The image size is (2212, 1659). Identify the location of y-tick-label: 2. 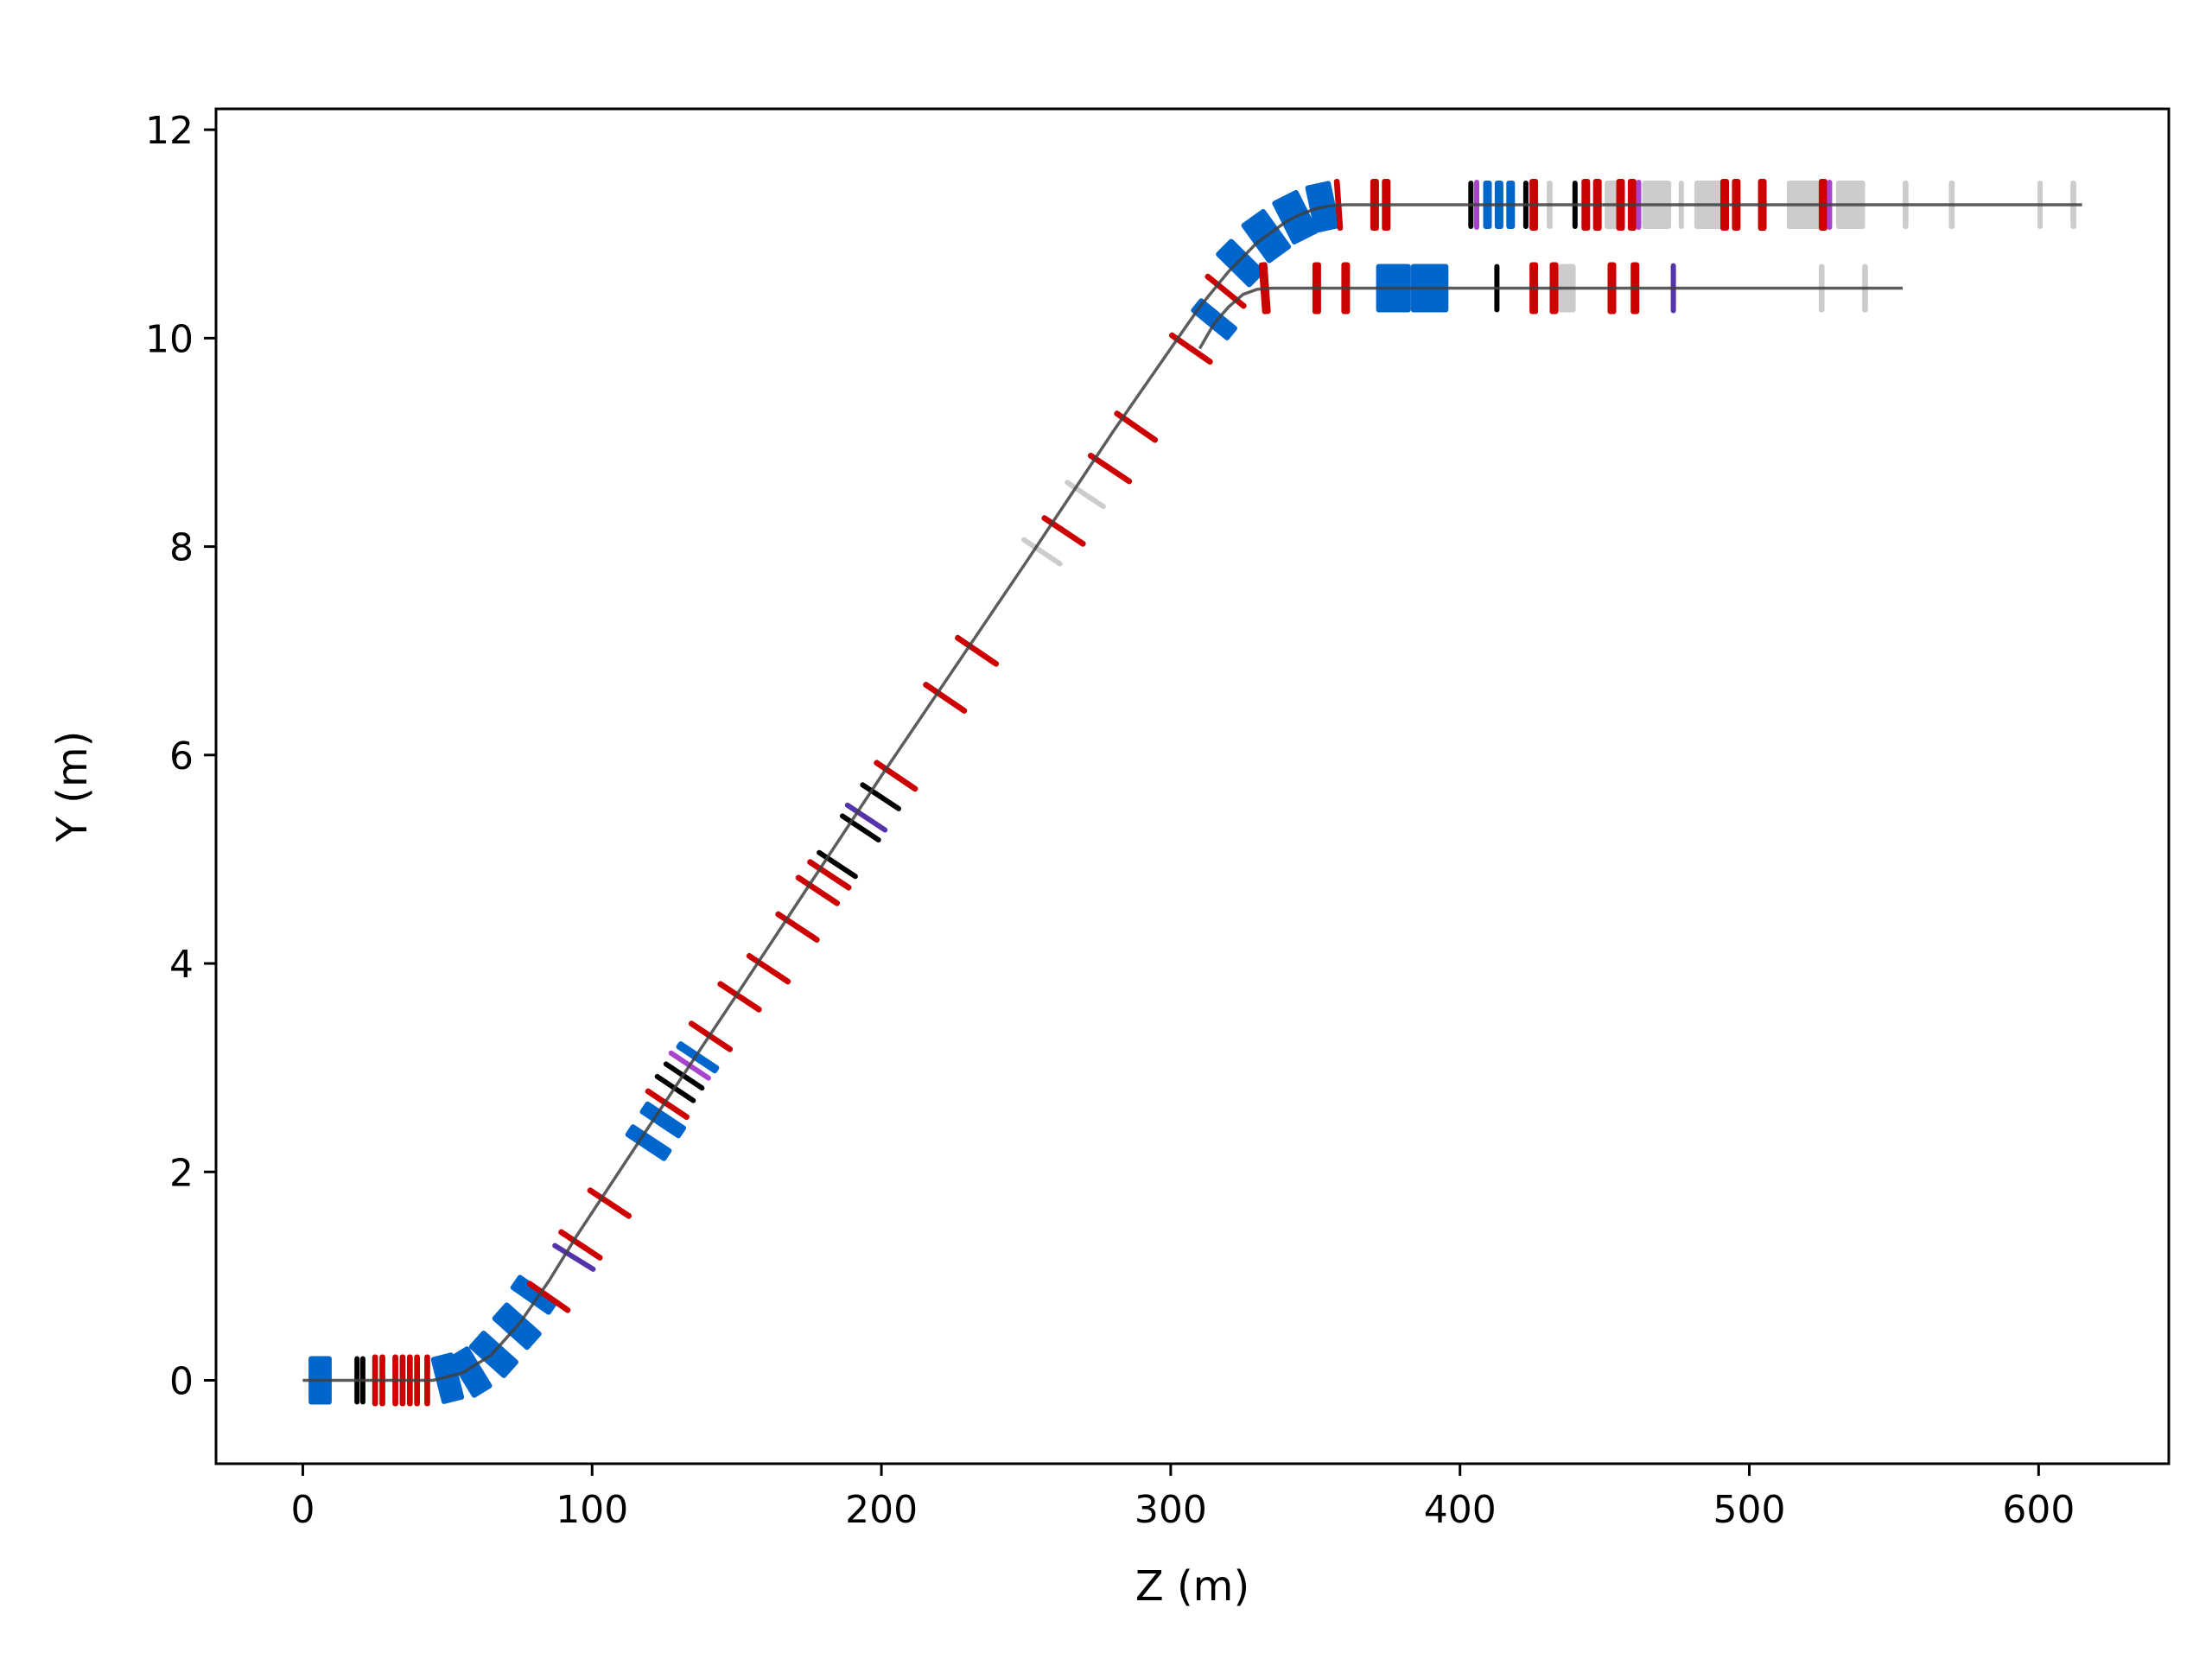
(181, 1173).